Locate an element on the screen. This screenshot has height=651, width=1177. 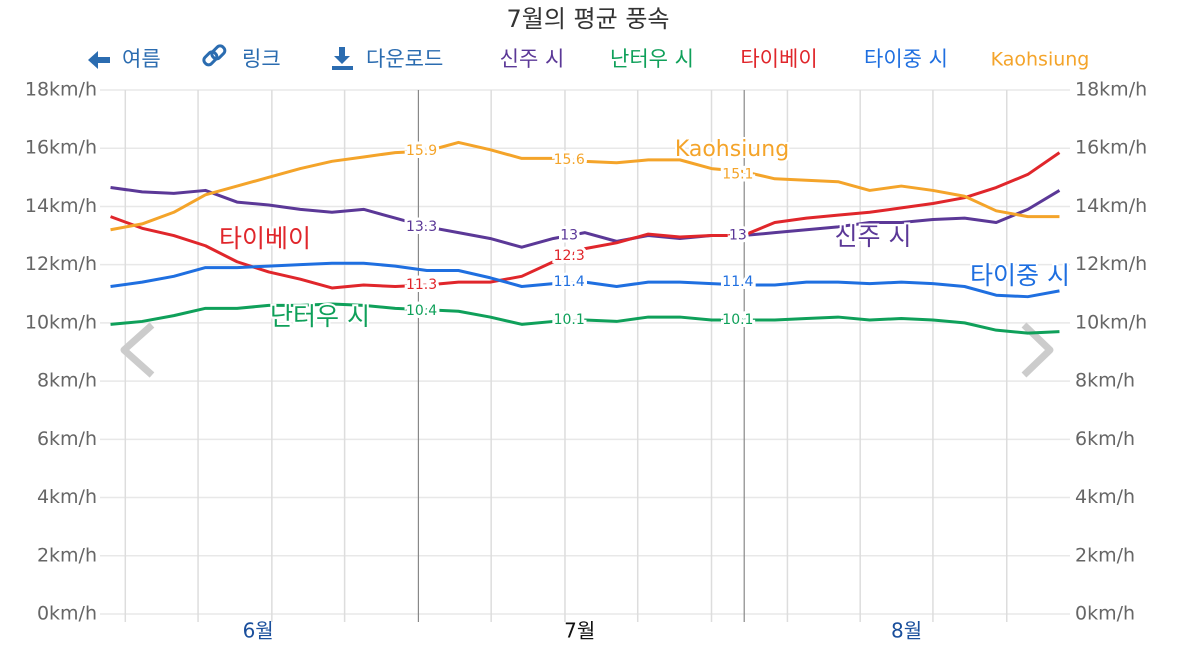
data-label: 13.3 is located at coordinates (421, 227).